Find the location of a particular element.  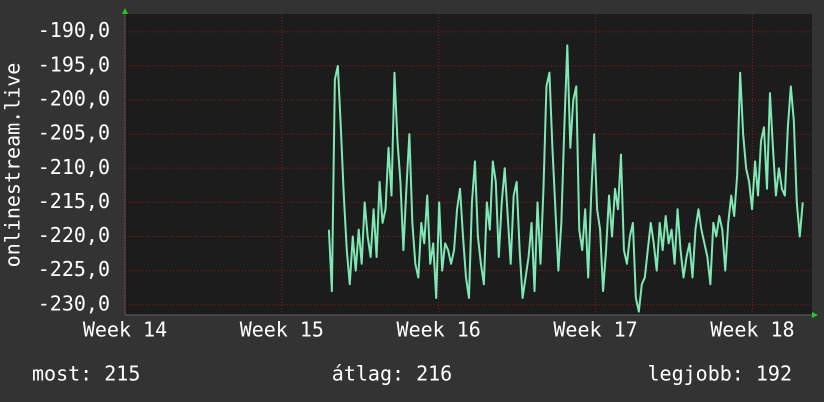

y-tick-label: -200,0 is located at coordinates (74, 99).